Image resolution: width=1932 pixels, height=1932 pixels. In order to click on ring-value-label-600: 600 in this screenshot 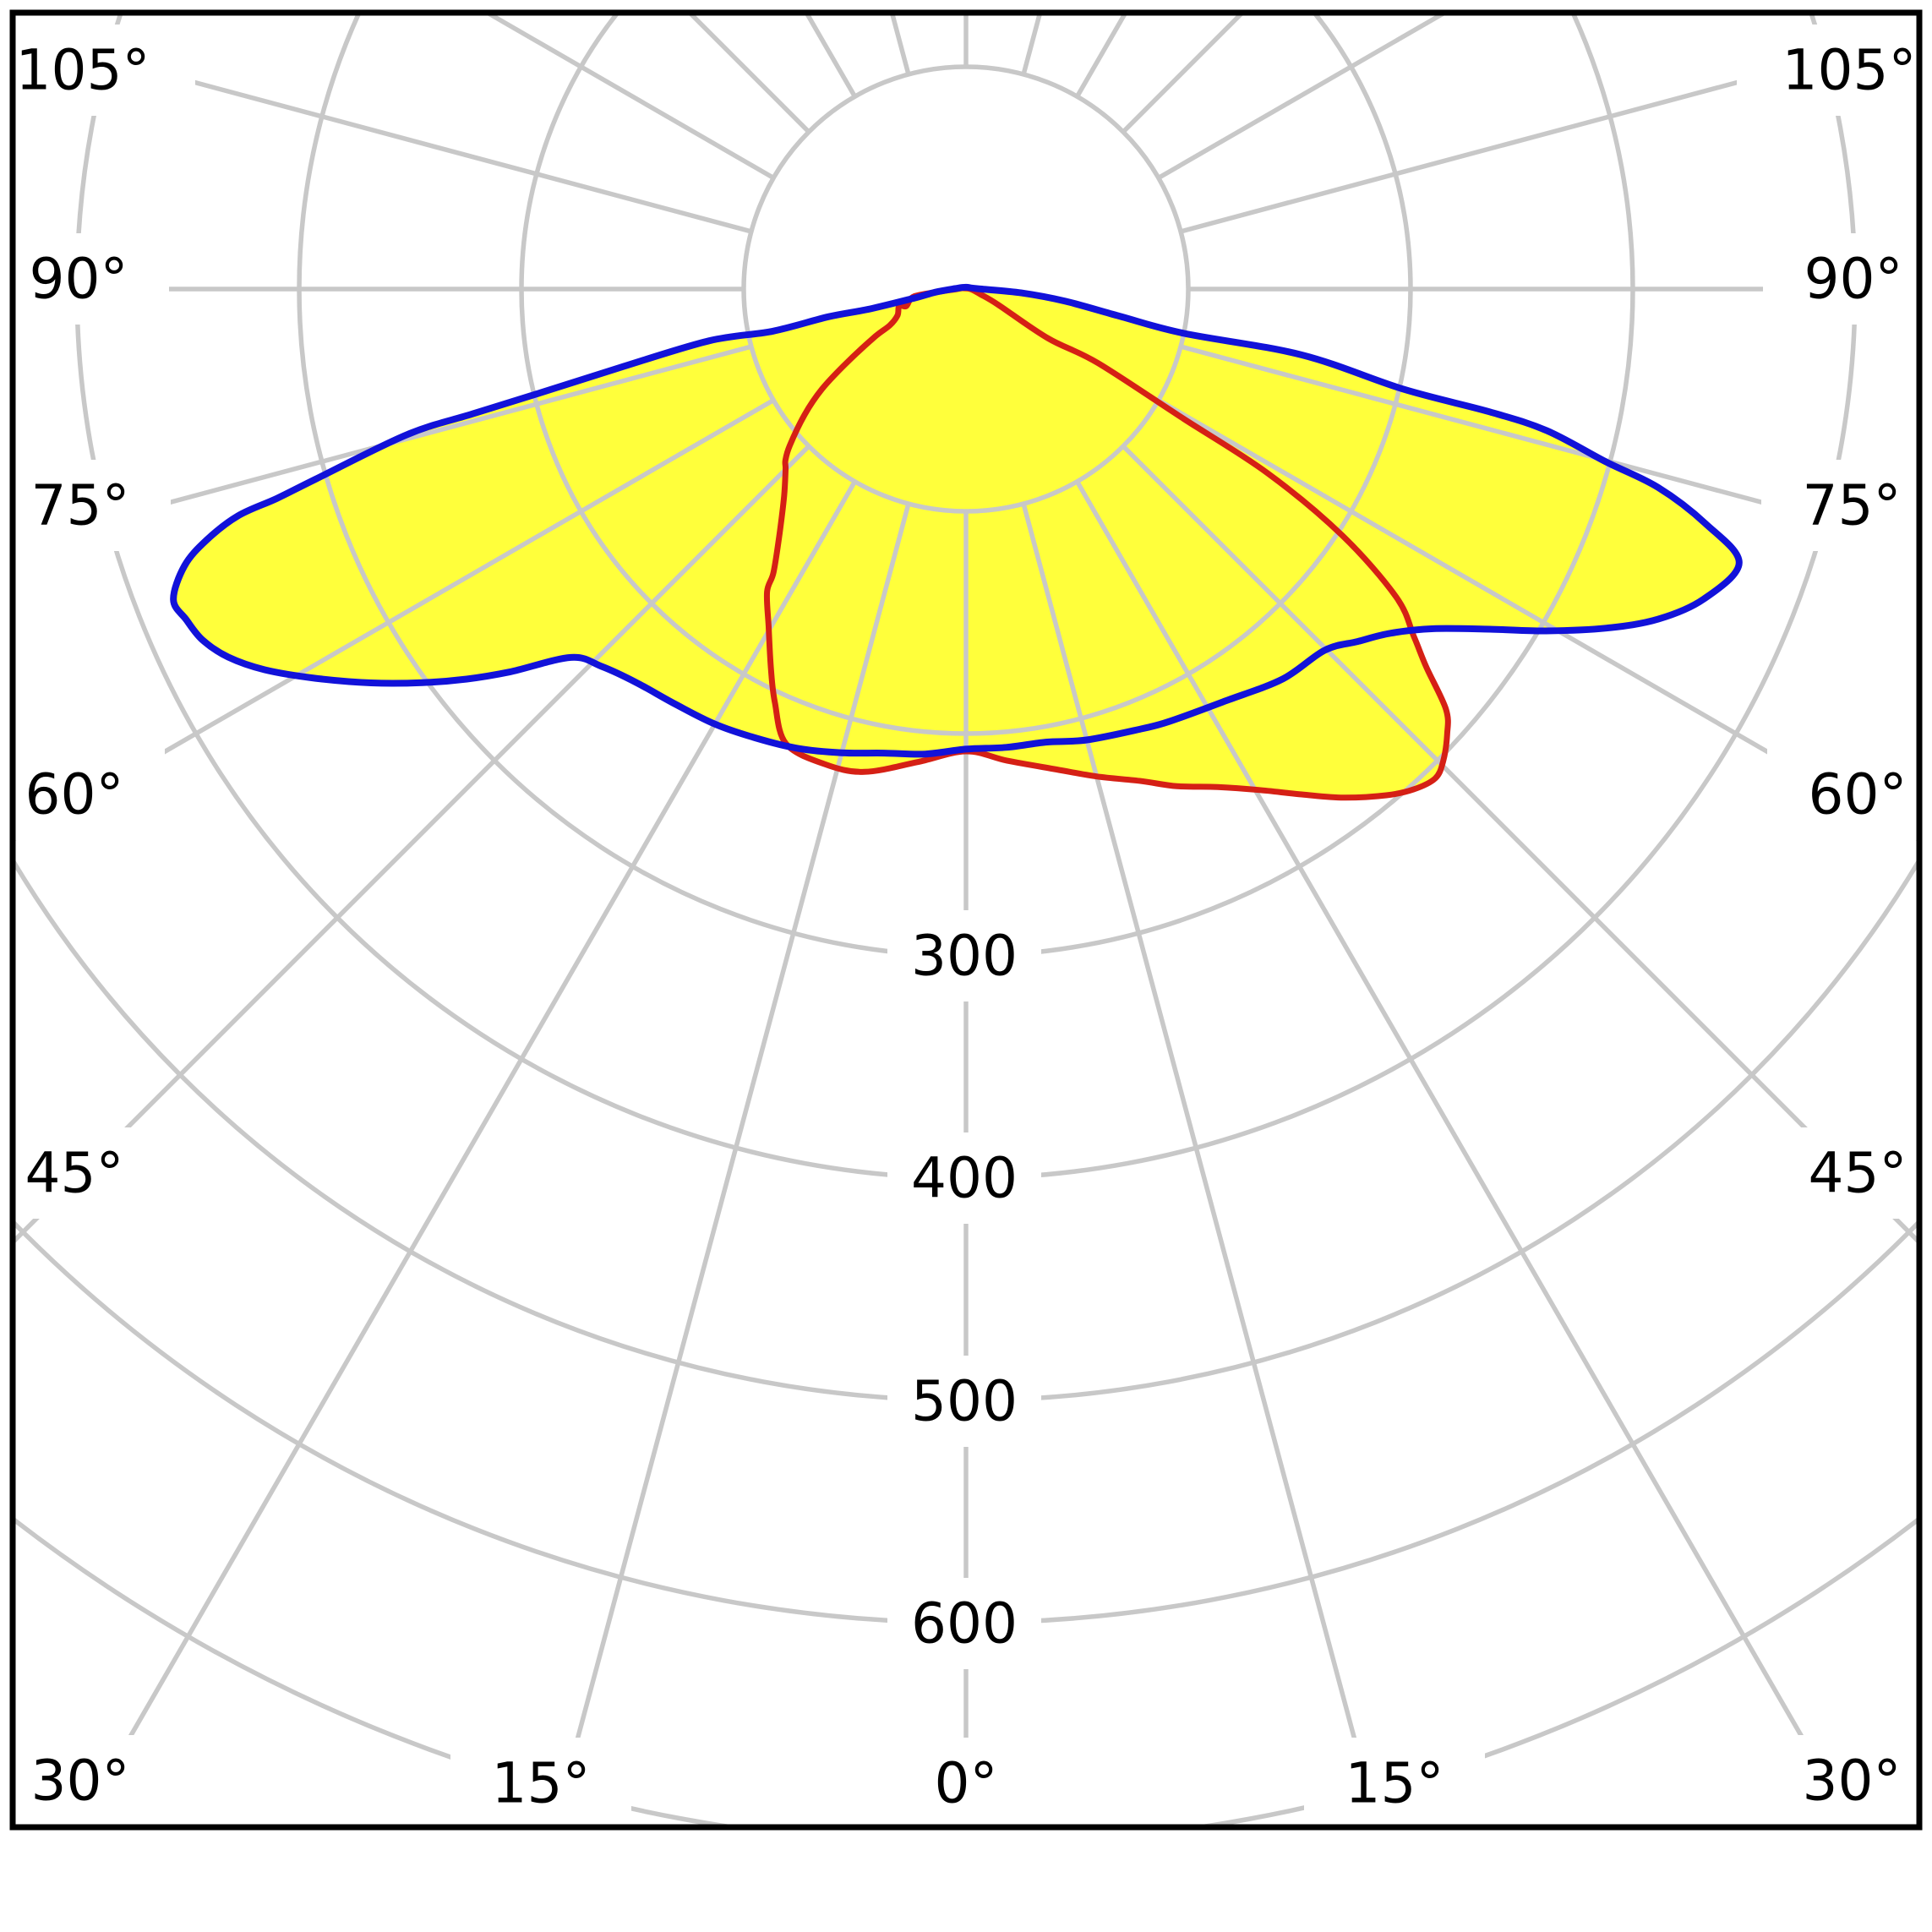, I will do `click(964, 1623)`.